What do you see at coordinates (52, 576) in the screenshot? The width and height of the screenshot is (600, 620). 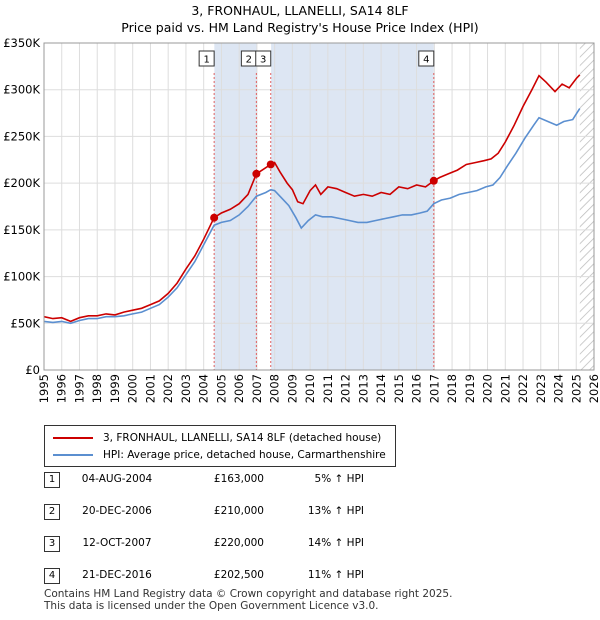 I see `sale-number-badge: 4` at bounding box center [52, 576].